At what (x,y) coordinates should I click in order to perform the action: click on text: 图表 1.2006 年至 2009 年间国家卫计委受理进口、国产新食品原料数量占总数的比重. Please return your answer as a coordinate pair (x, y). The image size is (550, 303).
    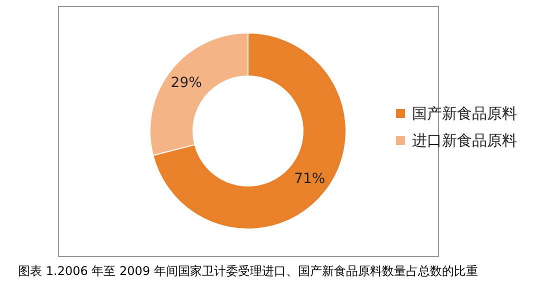
    Looking at the image, I should click on (248, 271).